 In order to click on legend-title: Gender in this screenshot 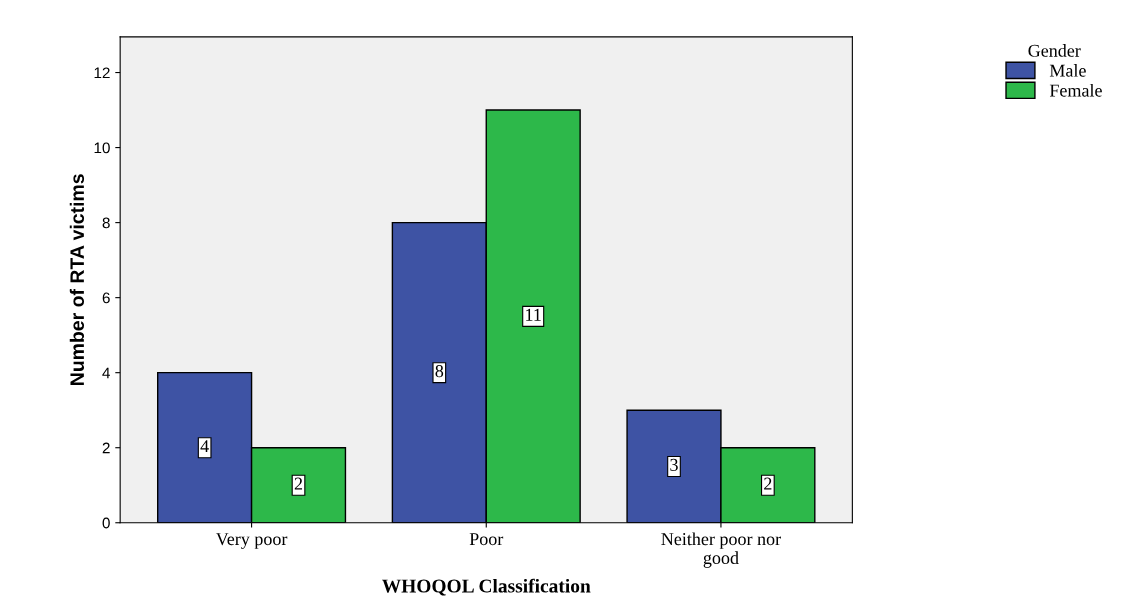, I will do `click(1054, 50)`.